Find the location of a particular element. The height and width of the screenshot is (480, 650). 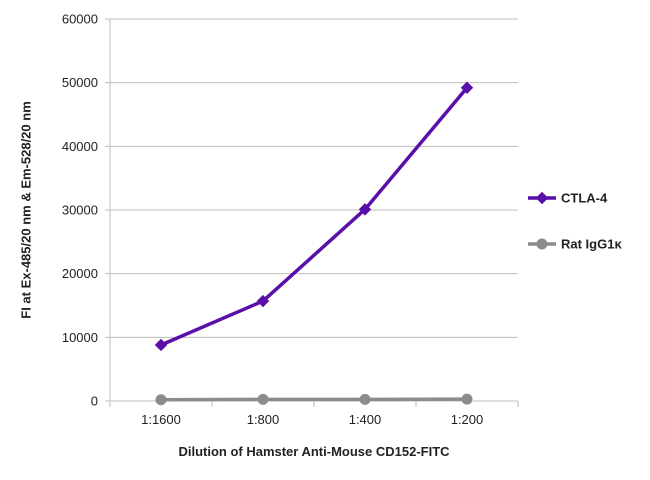

y-tick-labels: 0 10000 20000 30000 40000 50000 60000 is located at coordinates (80, 210).